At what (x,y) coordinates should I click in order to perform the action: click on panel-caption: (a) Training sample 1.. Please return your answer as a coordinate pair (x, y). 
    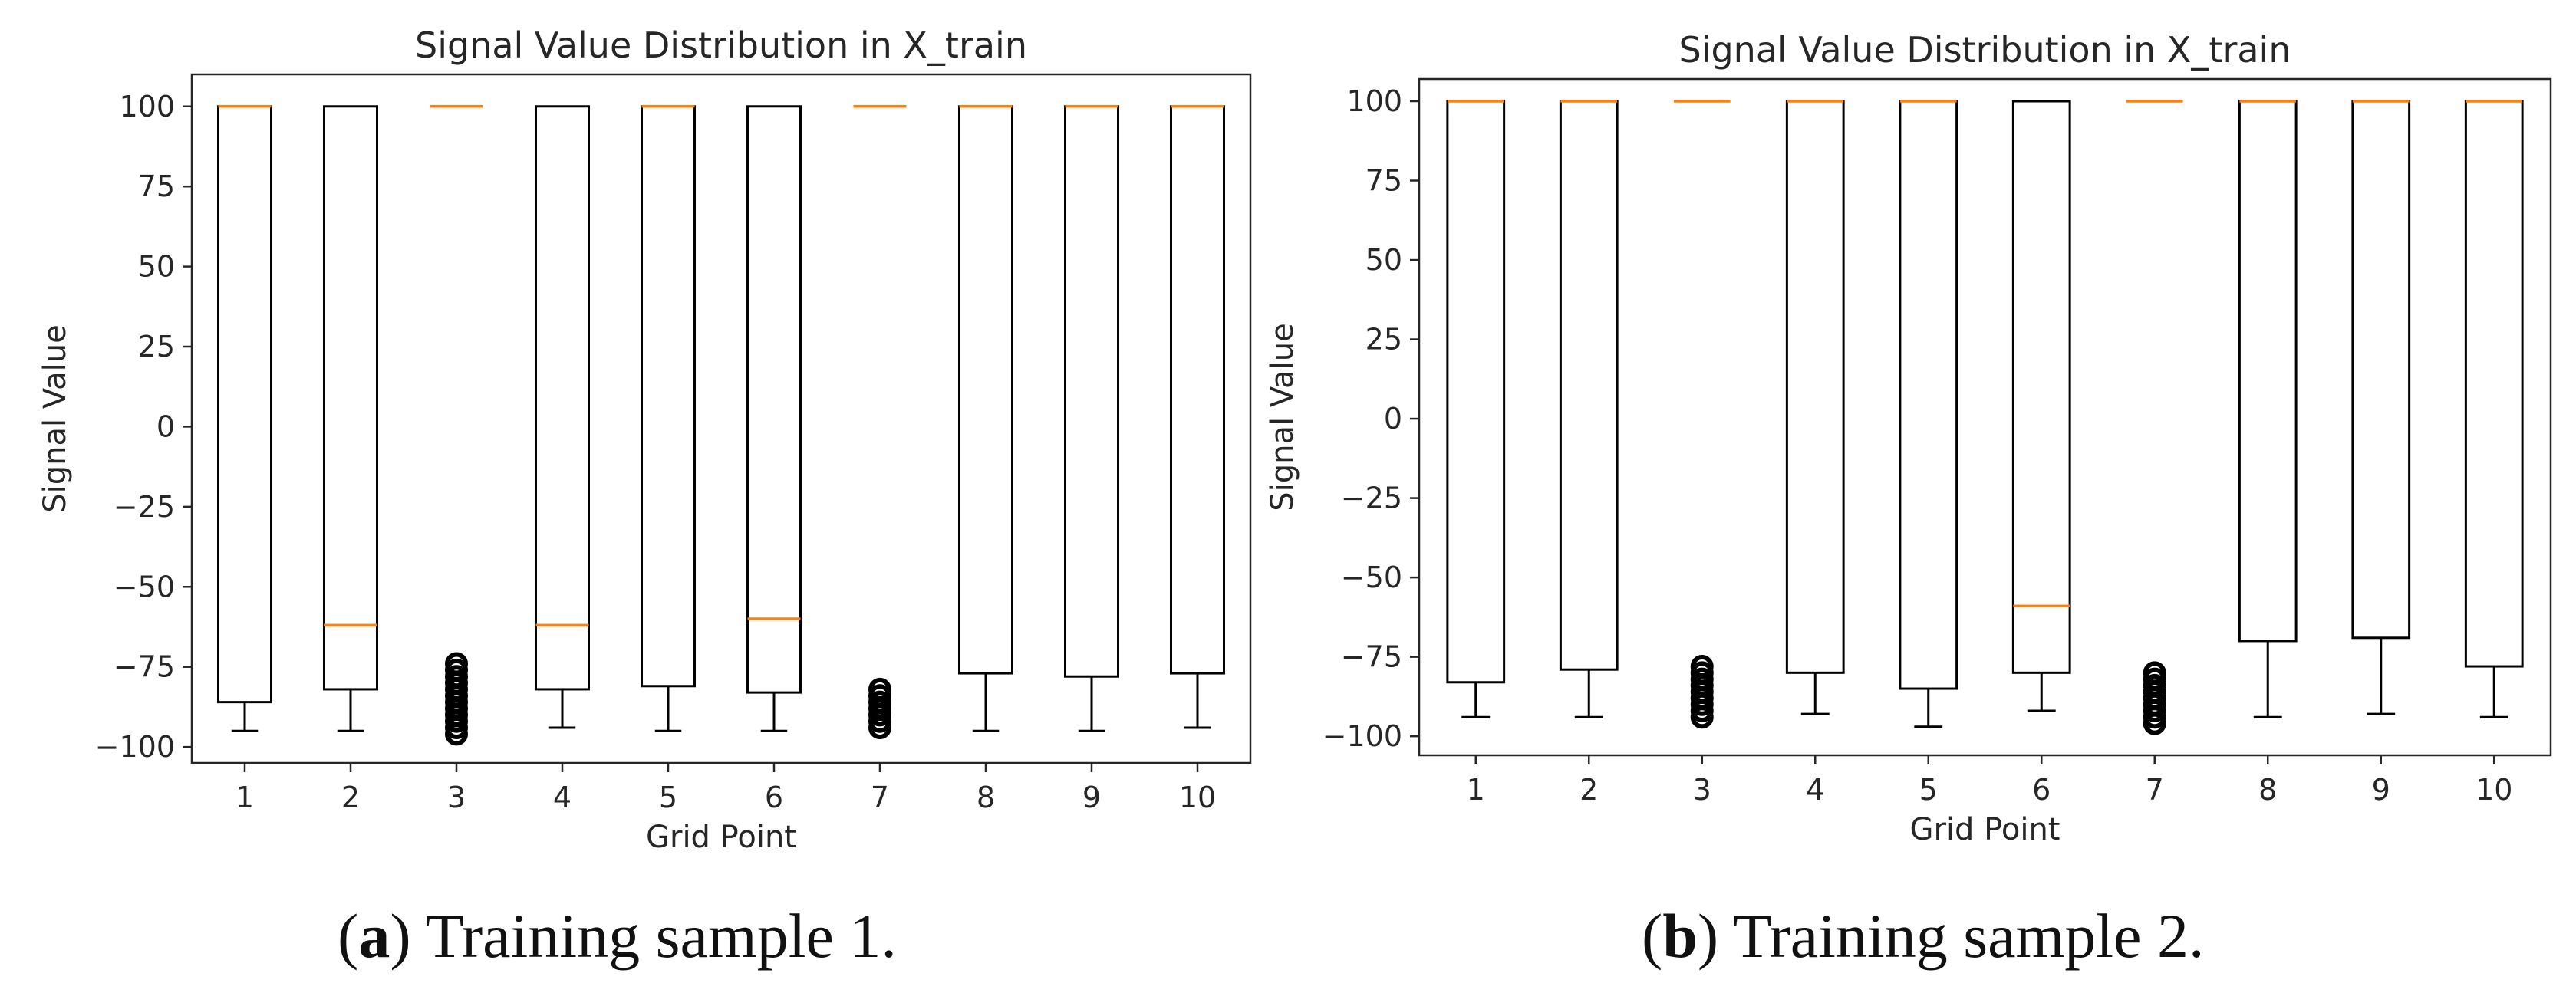
    Looking at the image, I should click on (617, 936).